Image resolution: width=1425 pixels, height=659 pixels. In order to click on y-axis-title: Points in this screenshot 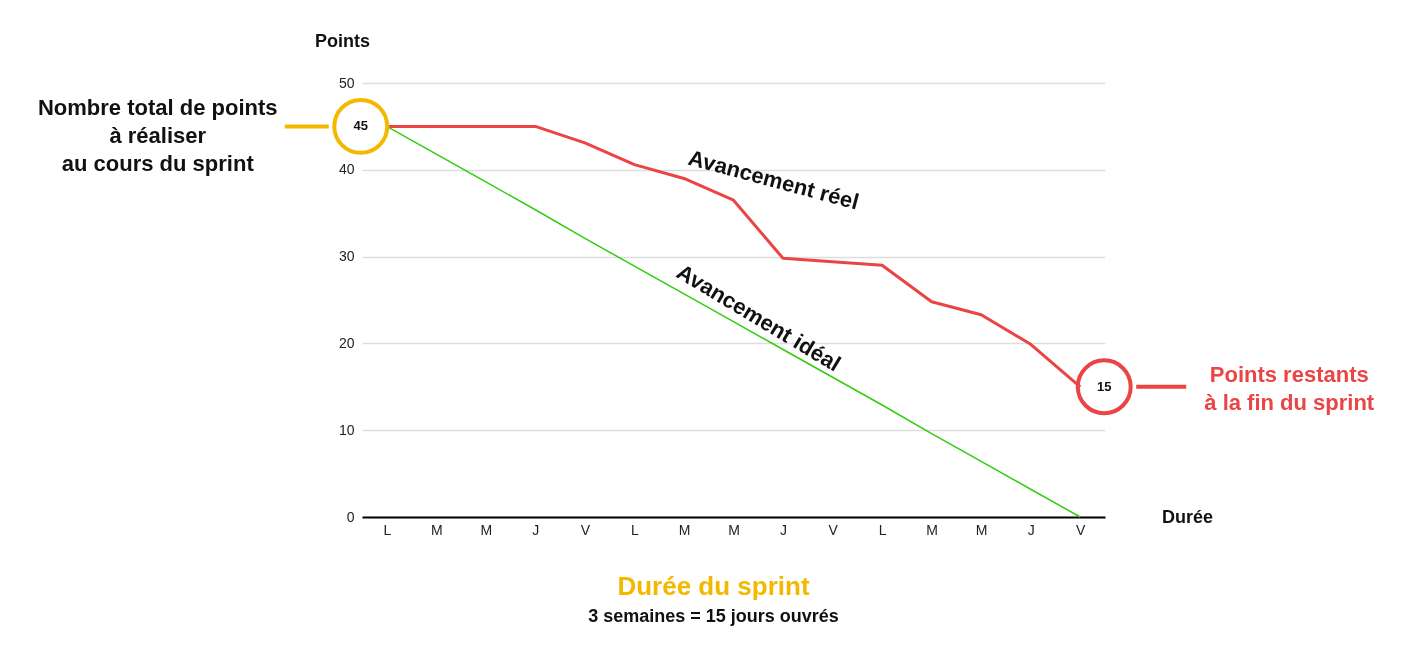, I will do `click(342, 40)`.